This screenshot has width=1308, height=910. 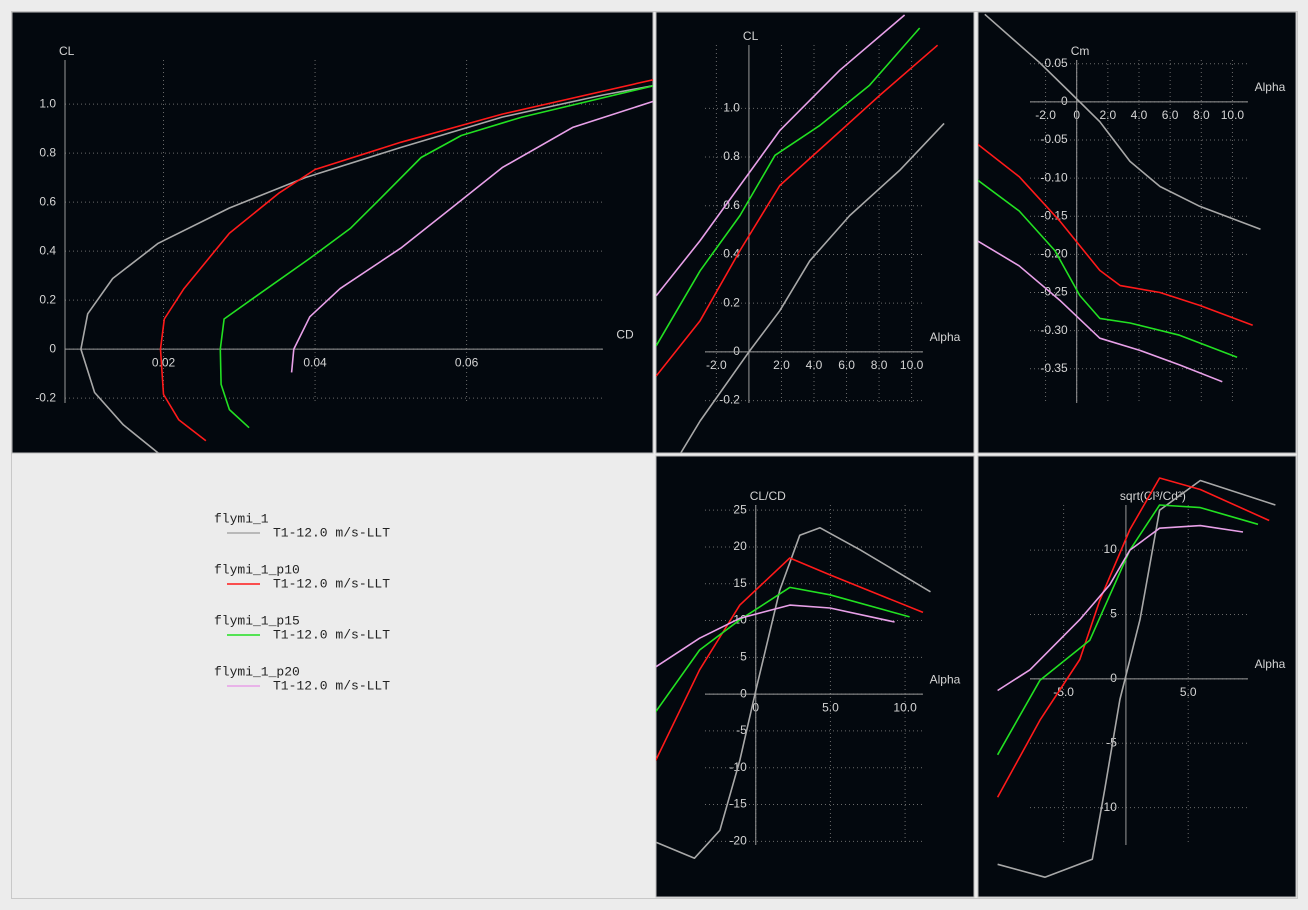 What do you see at coordinates (1111, 549) in the screenshot?
I see `y-tick-label: 10` at bounding box center [1111, 549].